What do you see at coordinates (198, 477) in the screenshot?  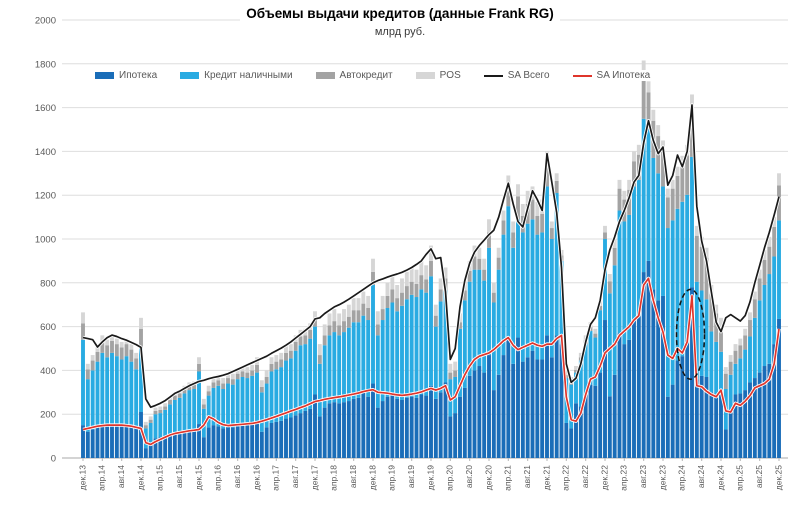 I see `svg-text: дек.15` at bounding box center [198, 477].